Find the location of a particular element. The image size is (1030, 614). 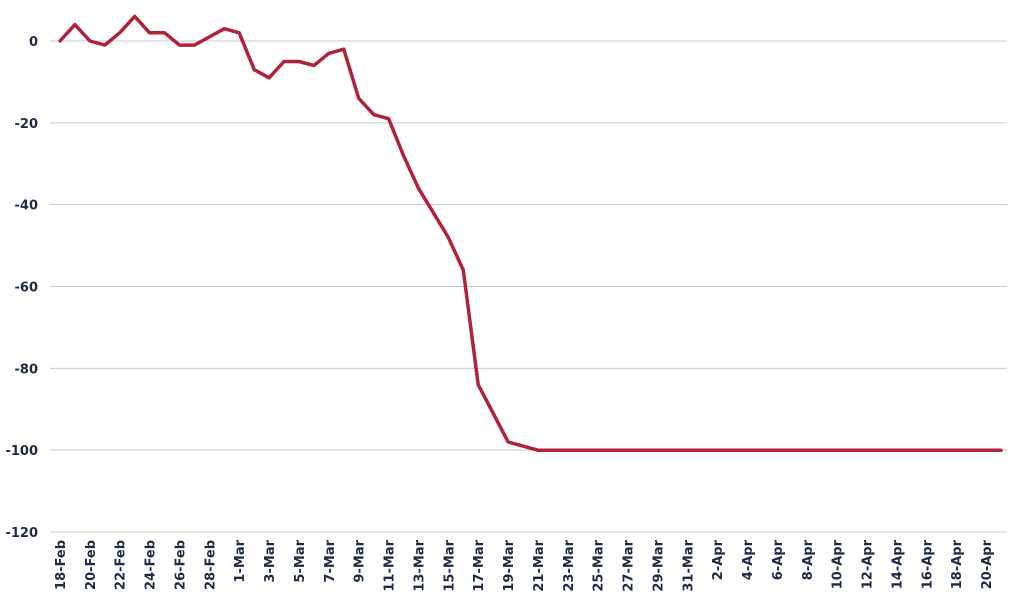

x-tick-label: 16-Apr is located at coordinates (927, 564).